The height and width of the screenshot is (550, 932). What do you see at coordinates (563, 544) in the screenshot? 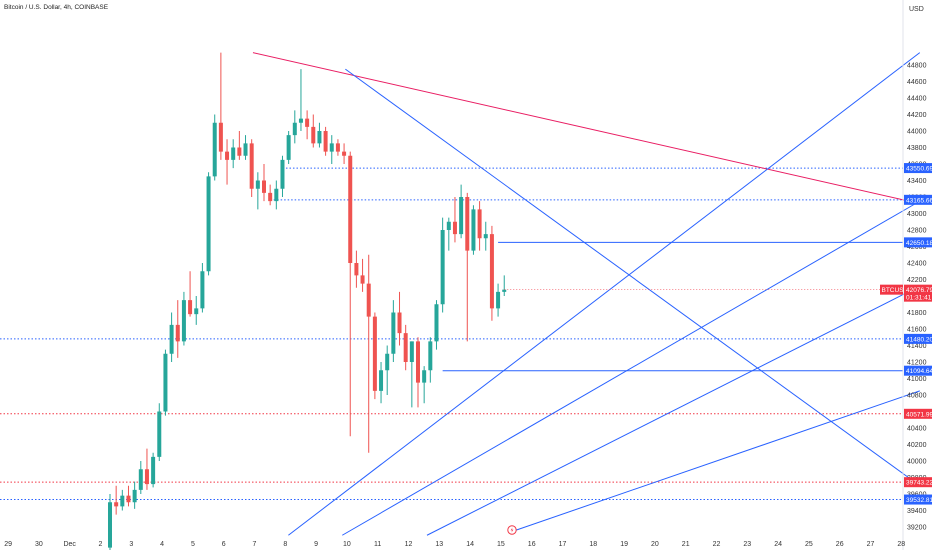
I see `x-tick-label: 17` at bounding box center [563, 544].